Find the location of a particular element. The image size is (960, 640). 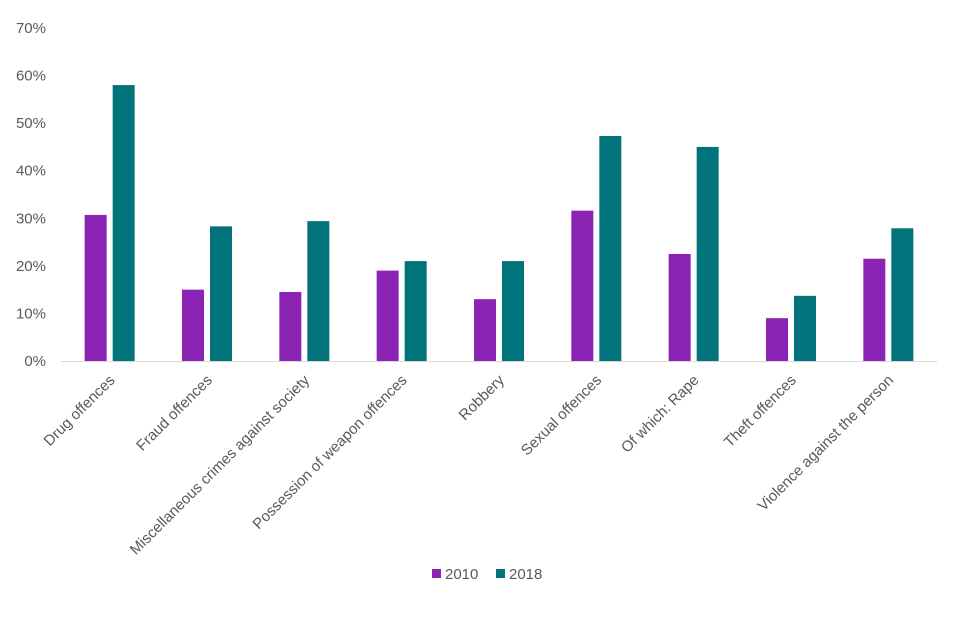

y-tick-label: 60% is located at coordinates (31, 76).